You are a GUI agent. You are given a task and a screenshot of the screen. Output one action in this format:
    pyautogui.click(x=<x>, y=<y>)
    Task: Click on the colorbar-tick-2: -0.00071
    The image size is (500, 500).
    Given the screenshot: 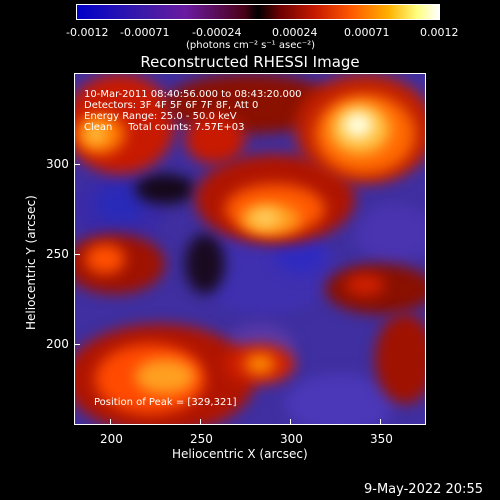 What is the action you would take?
    pyautogui.click(x=145, y=32)
    